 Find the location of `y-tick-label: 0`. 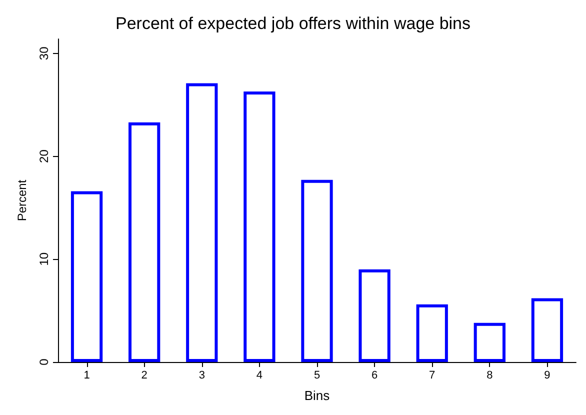

y-tick-label: 0 is located at coordinates (44, 362).